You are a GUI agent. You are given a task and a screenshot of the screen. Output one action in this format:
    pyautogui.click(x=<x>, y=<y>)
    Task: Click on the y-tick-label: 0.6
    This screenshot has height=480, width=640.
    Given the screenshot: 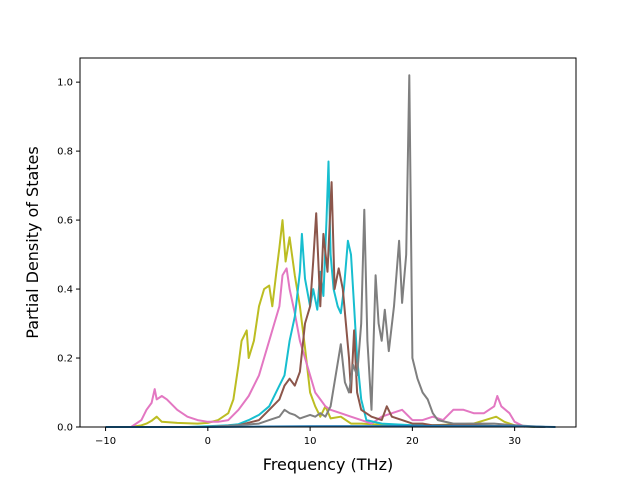 What is the action you would take?
    pyautogui.click(x=65, y=221)
    